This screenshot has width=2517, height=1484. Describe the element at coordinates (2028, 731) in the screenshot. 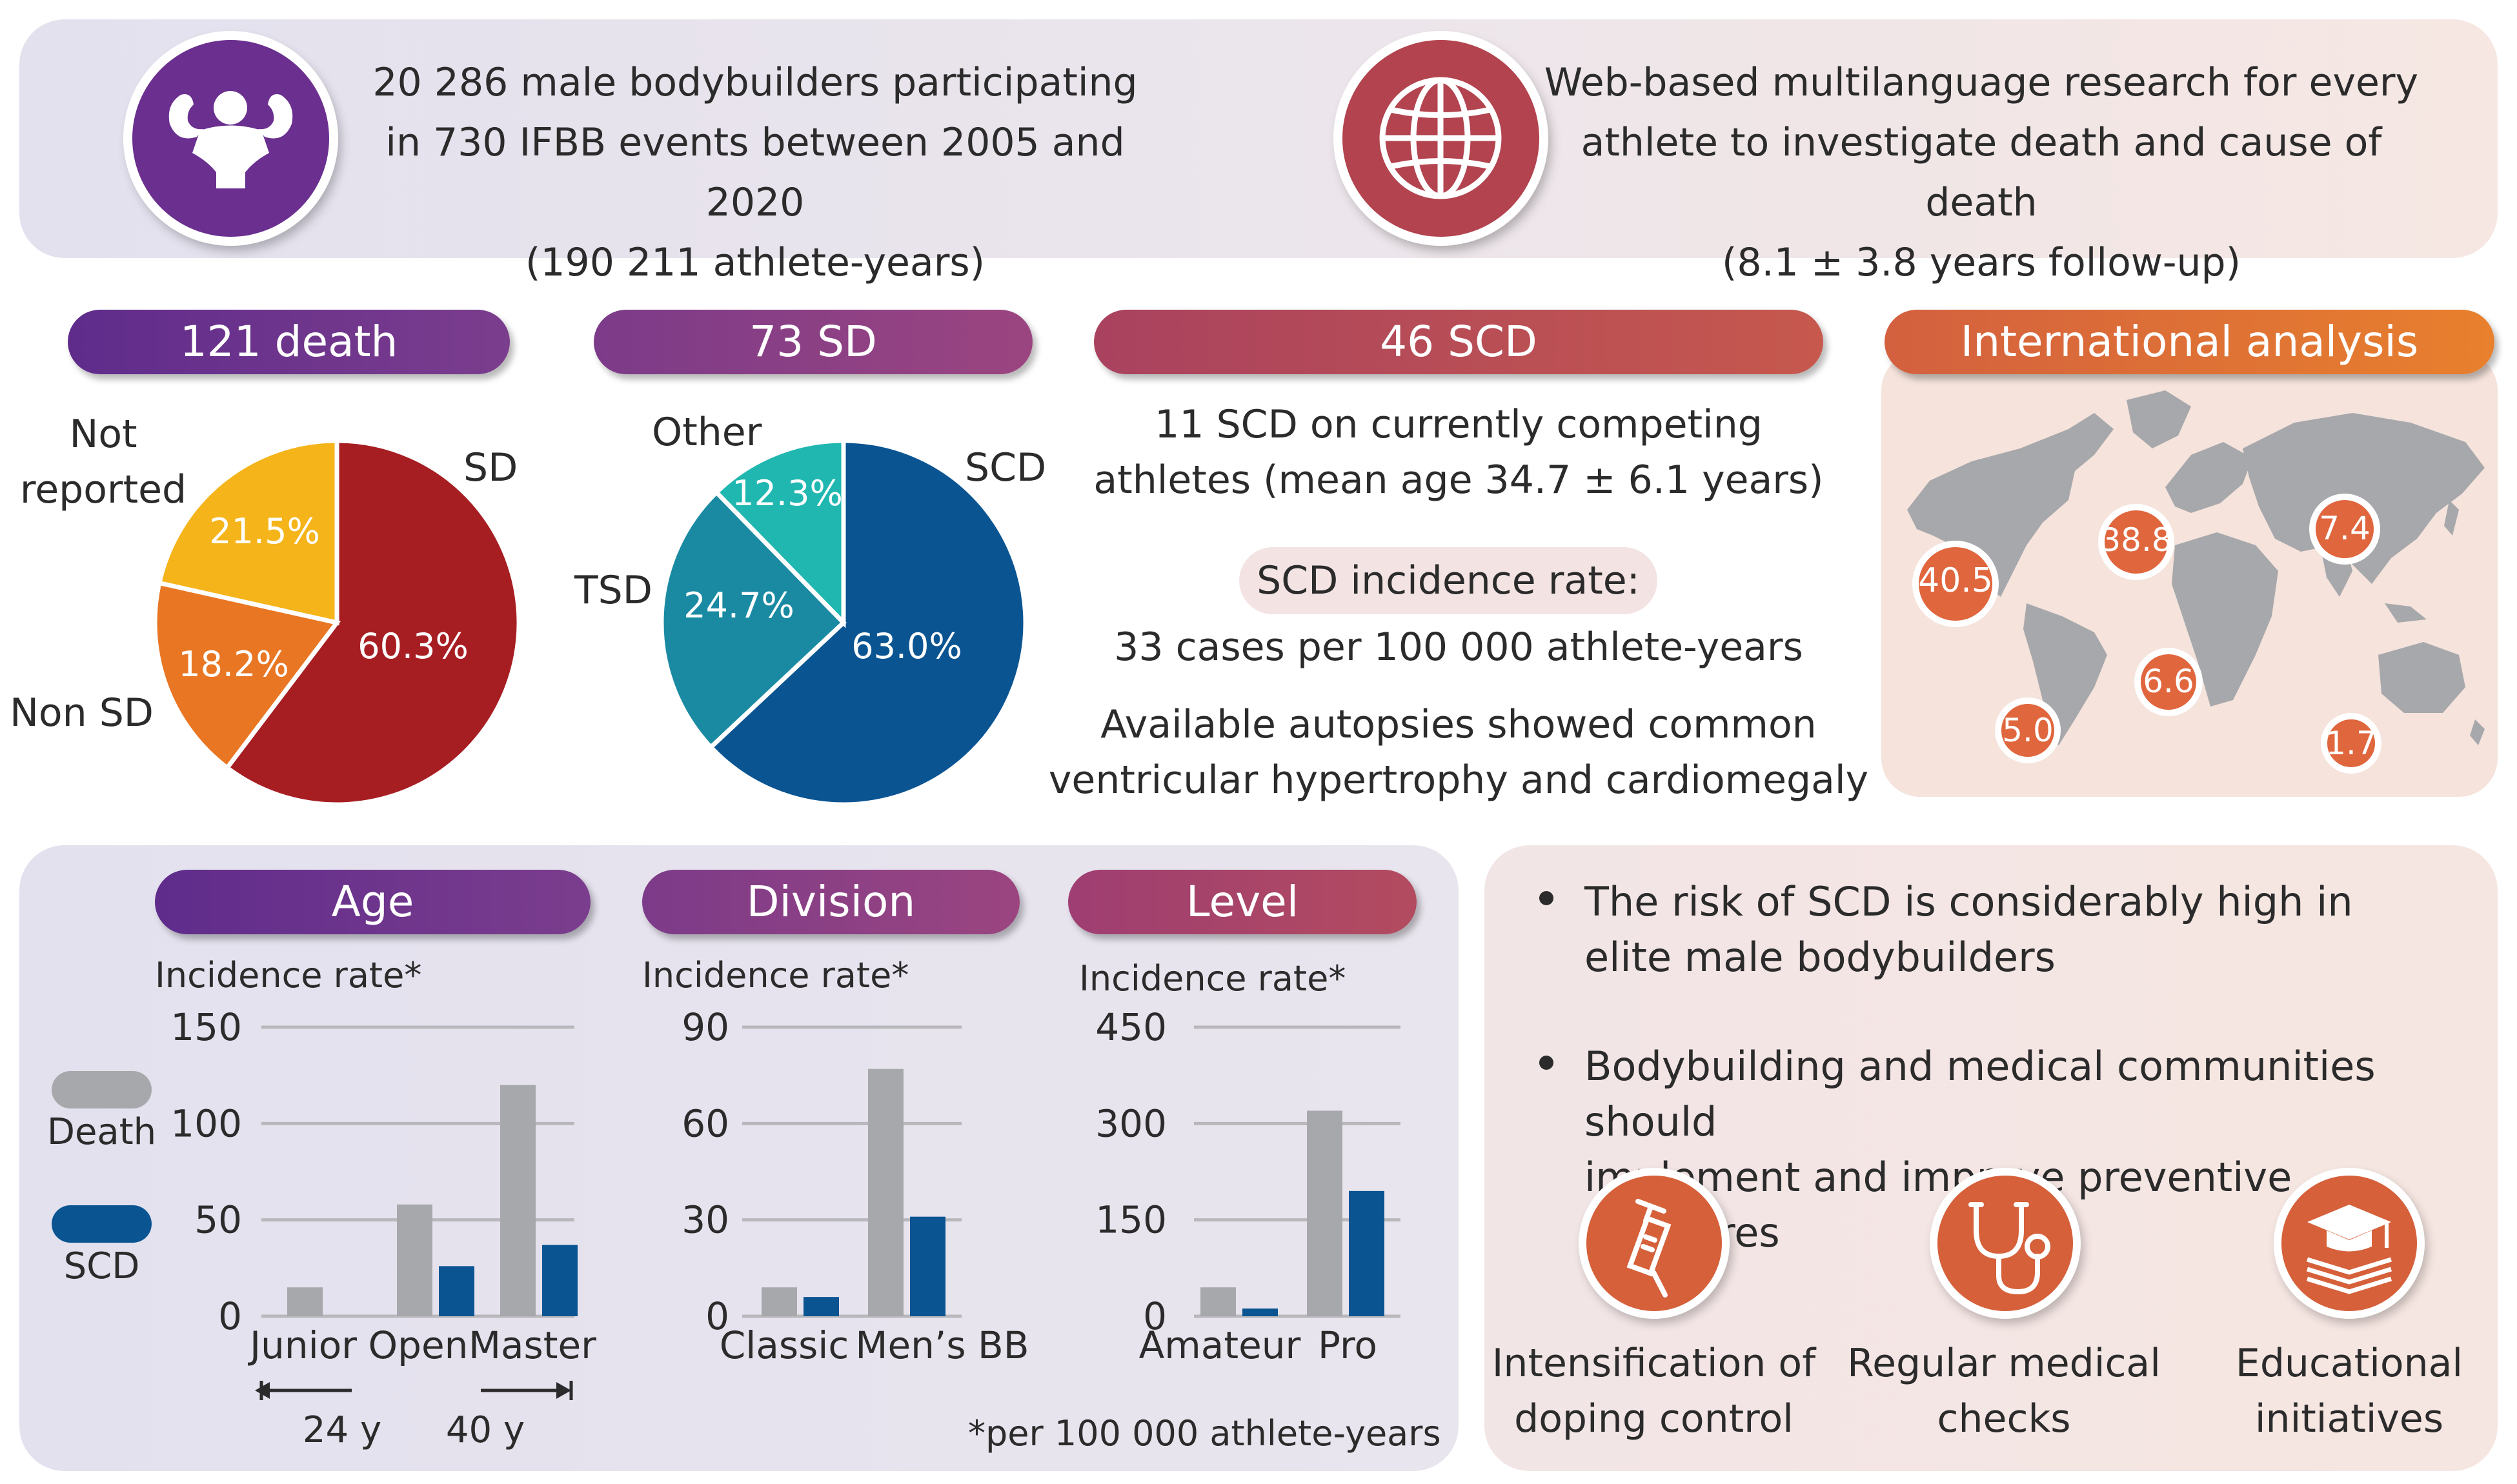

I see `map-value-south-america: 5.0` at that location.